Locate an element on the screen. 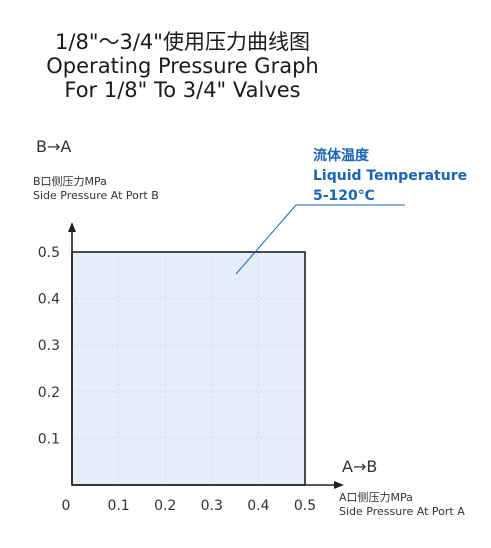 This screenshot has height=548, width=491. x-axis-label-cn: A口侧压力MPa is located at coordinates (376, 497).